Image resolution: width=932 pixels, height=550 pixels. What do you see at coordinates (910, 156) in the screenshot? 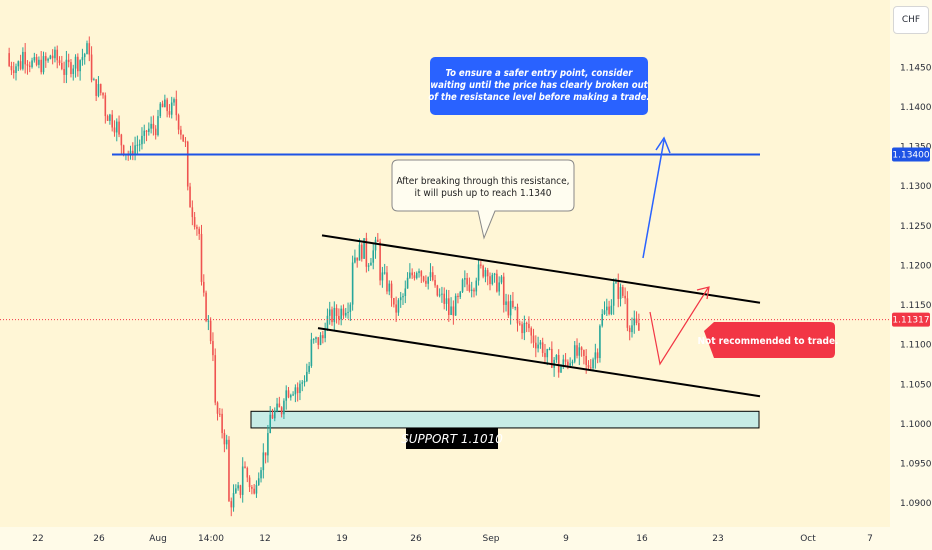
I see `resistance-price-text: 1.13400` at bounding box center [910, 156].